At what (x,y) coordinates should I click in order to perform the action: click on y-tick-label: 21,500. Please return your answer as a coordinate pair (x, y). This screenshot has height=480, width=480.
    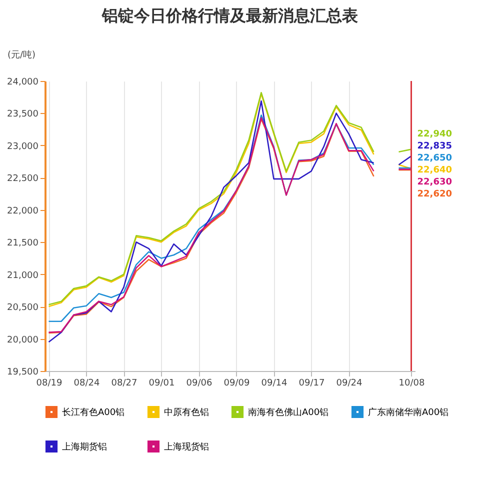
    Looking at the image, I should click on (23, 243).